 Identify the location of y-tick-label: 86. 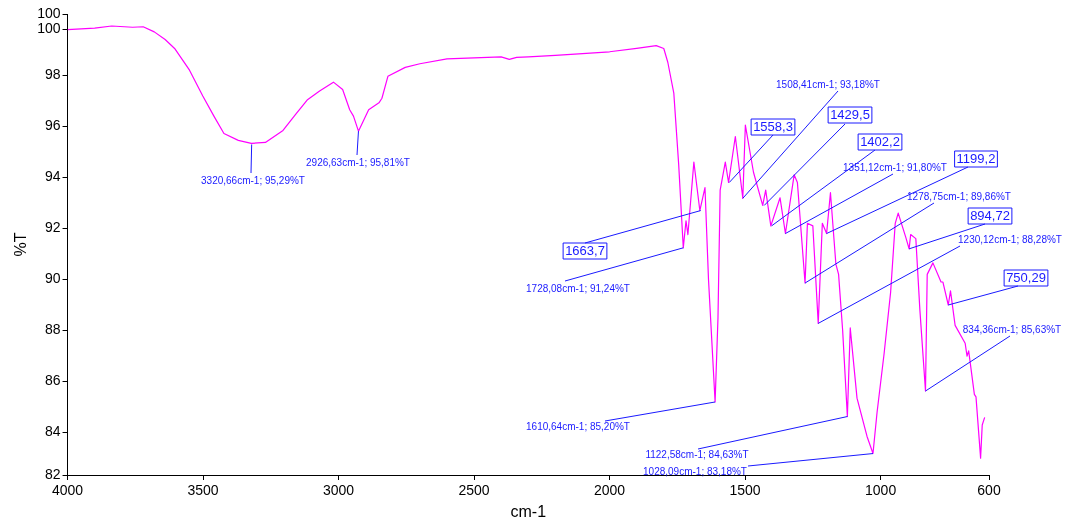
(52, 380).